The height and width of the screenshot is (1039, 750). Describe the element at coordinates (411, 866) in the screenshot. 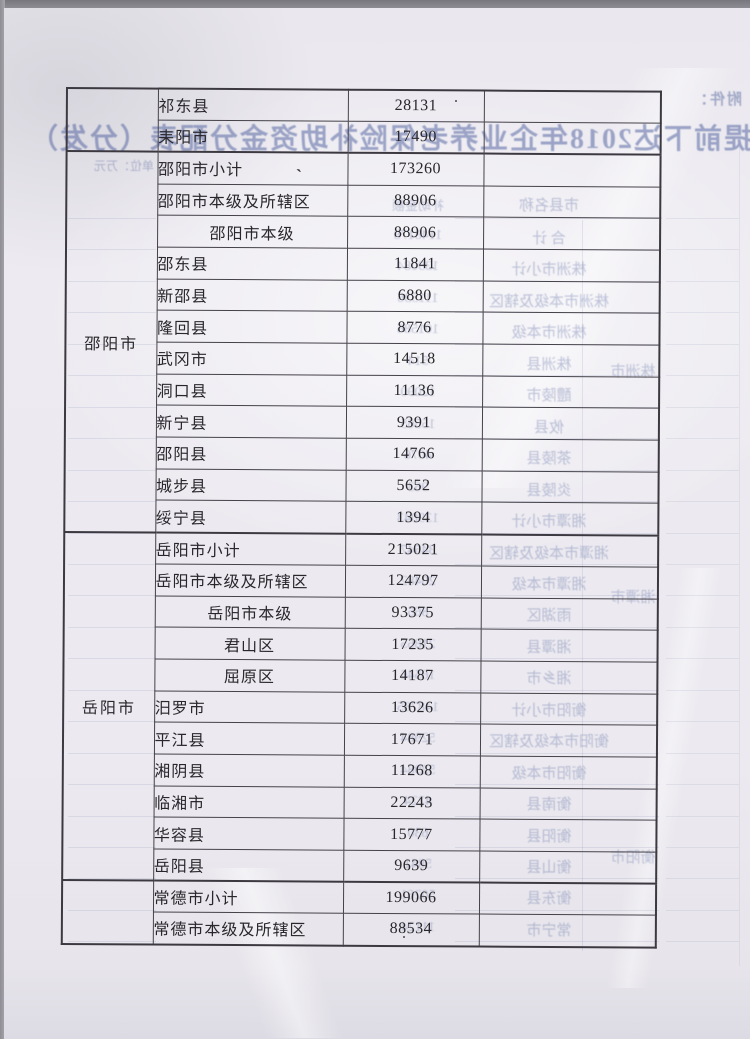

I see `amount-cell: 9639` at that location.